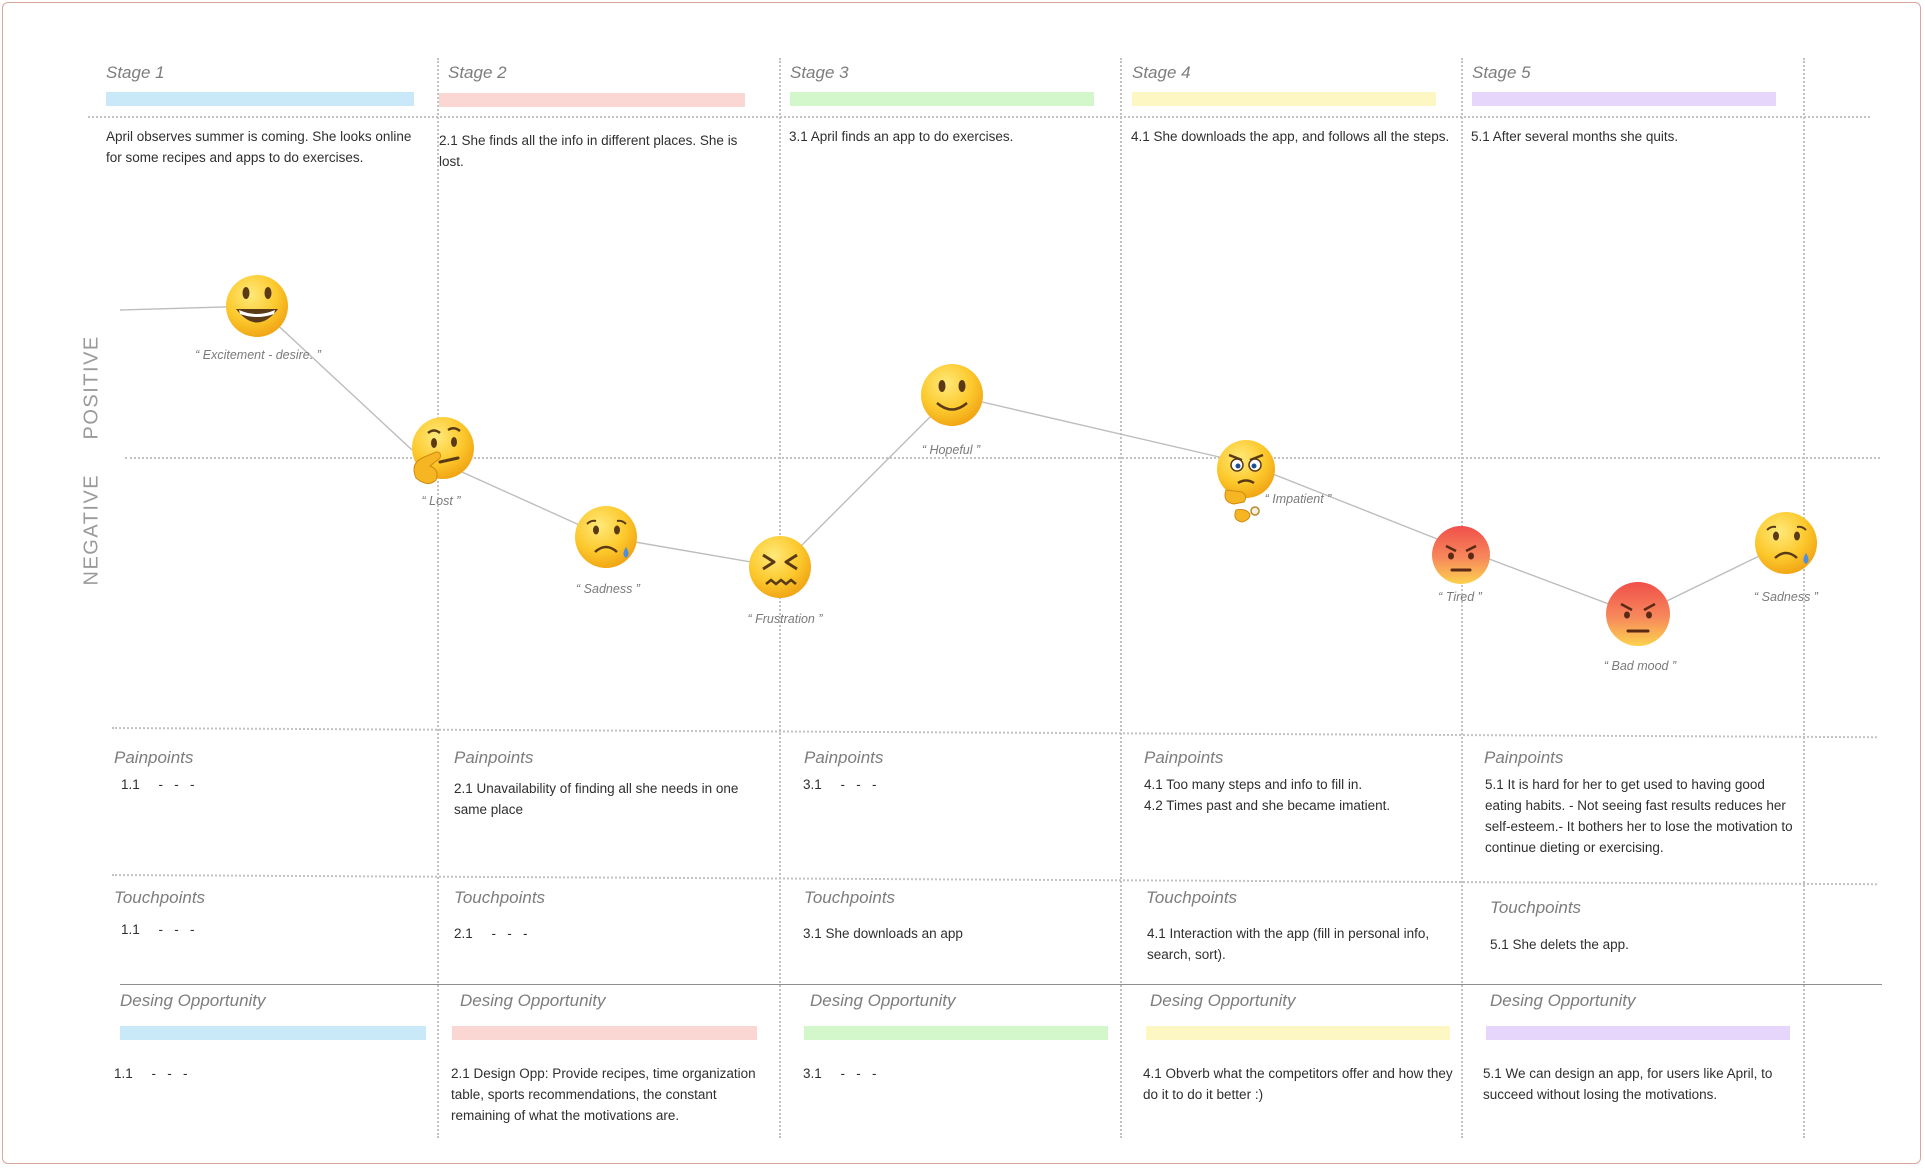 The height and width of the screenshot is (1168, 1925). I want to click on stage-3-title: Stage 3, so click(819, 72).